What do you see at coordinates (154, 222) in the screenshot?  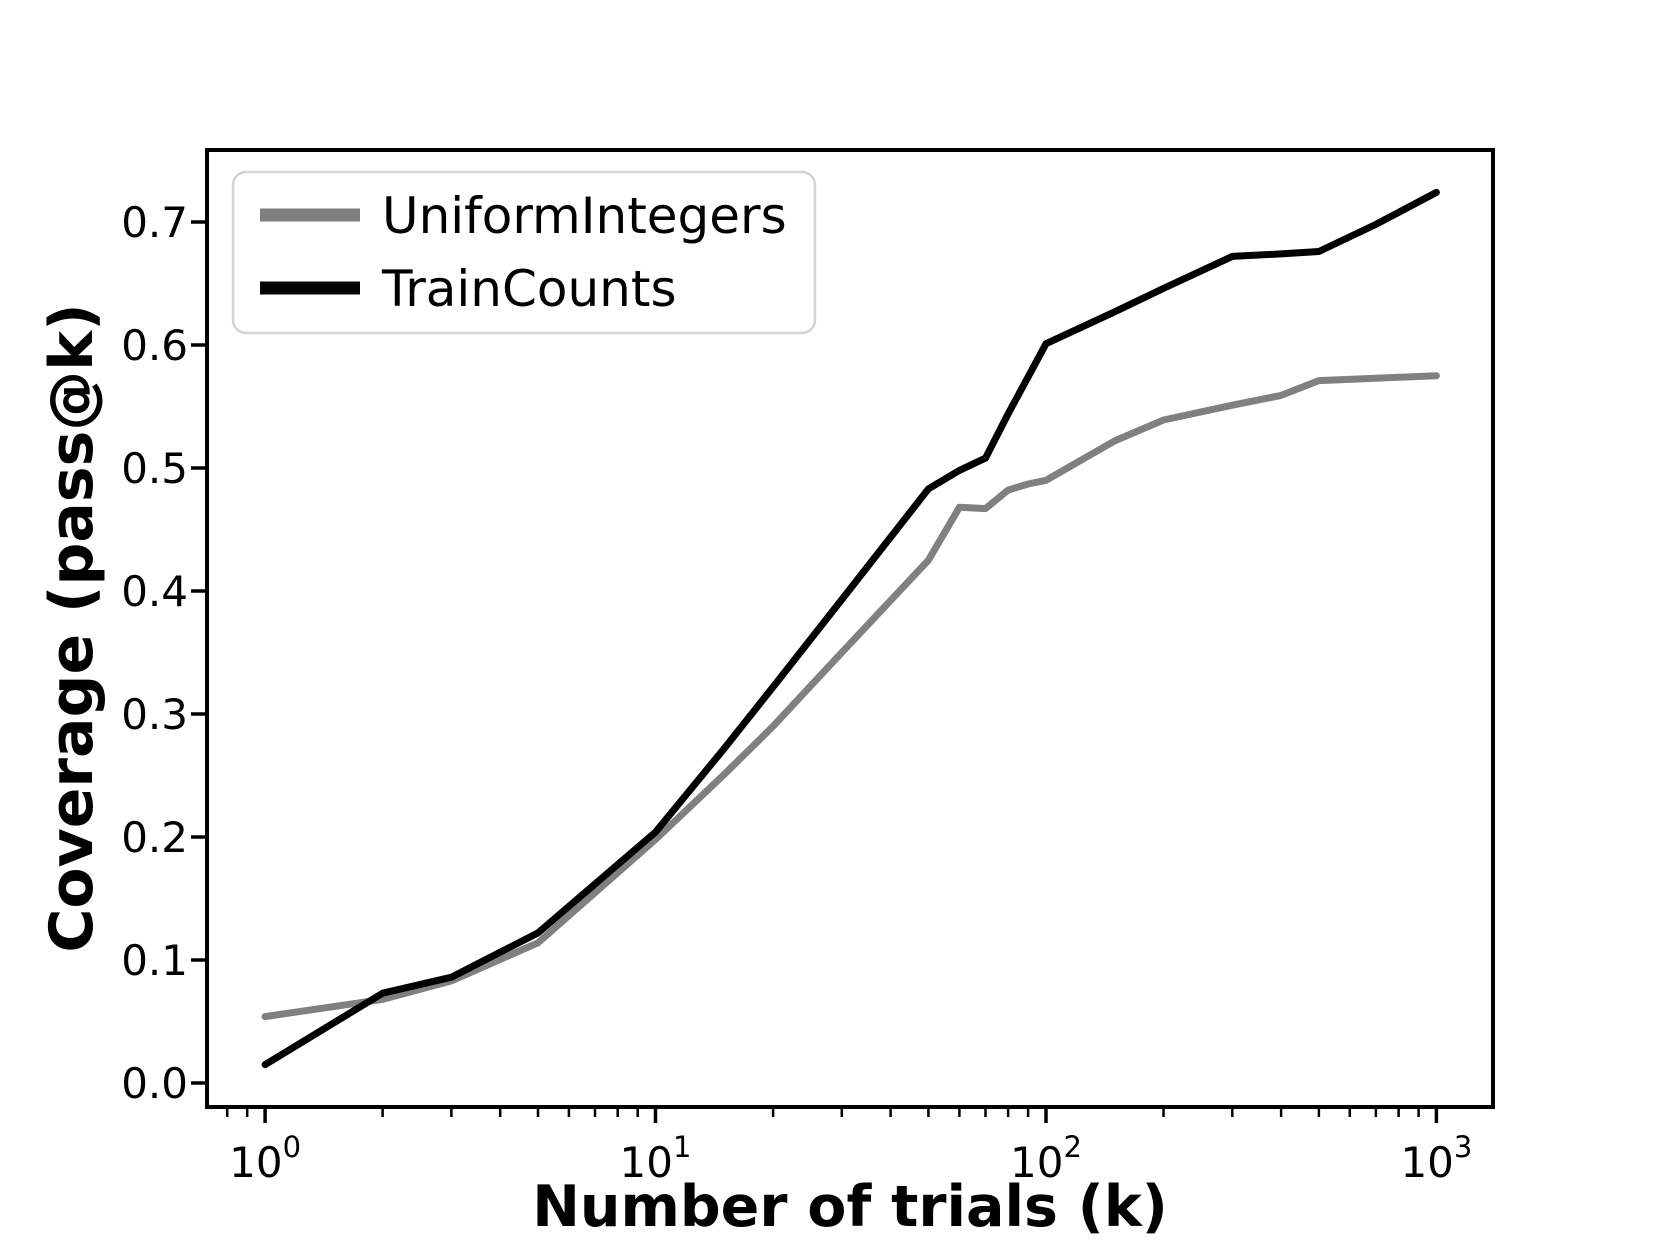 I see `y-tick-label: 0.7` at bounding box center [154, 222].